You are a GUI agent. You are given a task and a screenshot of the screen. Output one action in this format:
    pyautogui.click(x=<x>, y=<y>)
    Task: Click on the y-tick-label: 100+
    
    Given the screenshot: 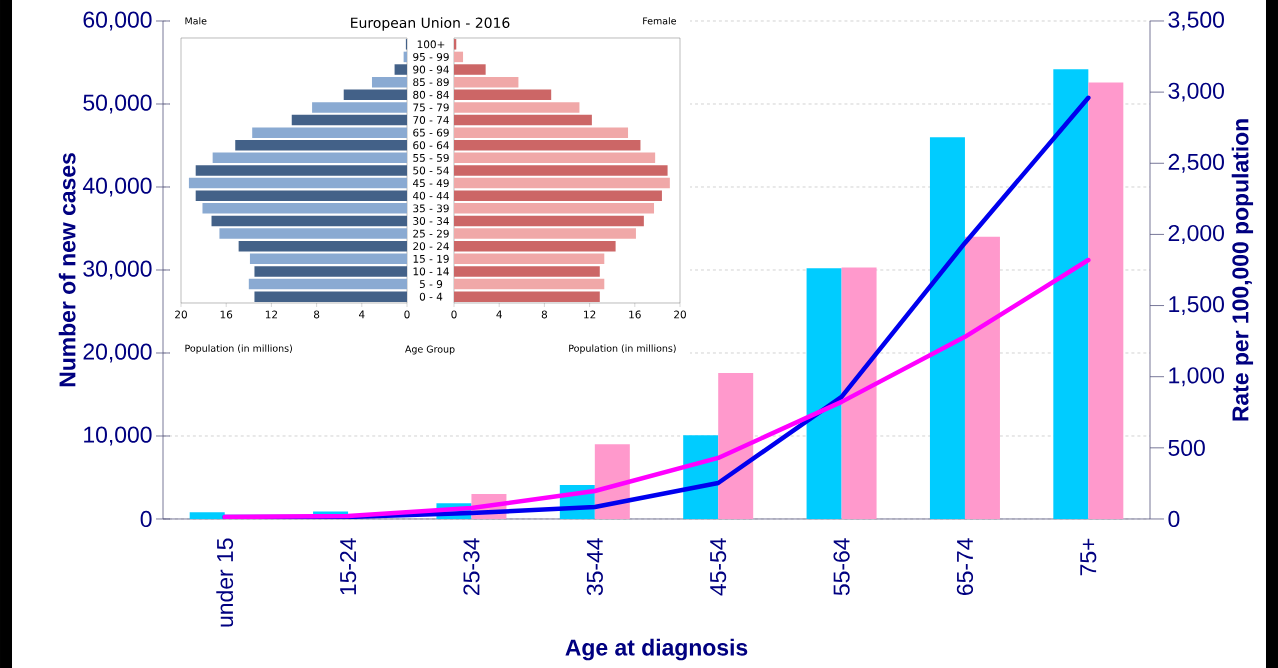 What is the action you would take?
    pyautogui.click(x=431, y=44)
    